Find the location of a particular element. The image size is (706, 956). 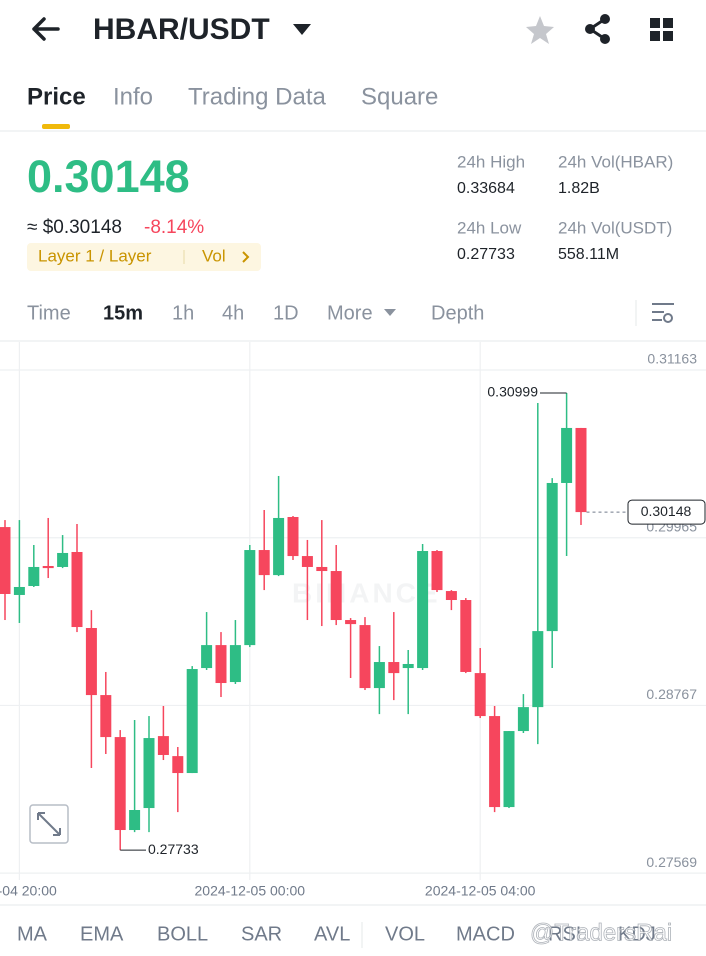

indicator-bar: MA EMA BOLL SAR AVL VOL MACD RSI KDJ is located at coordinates (336, 934).